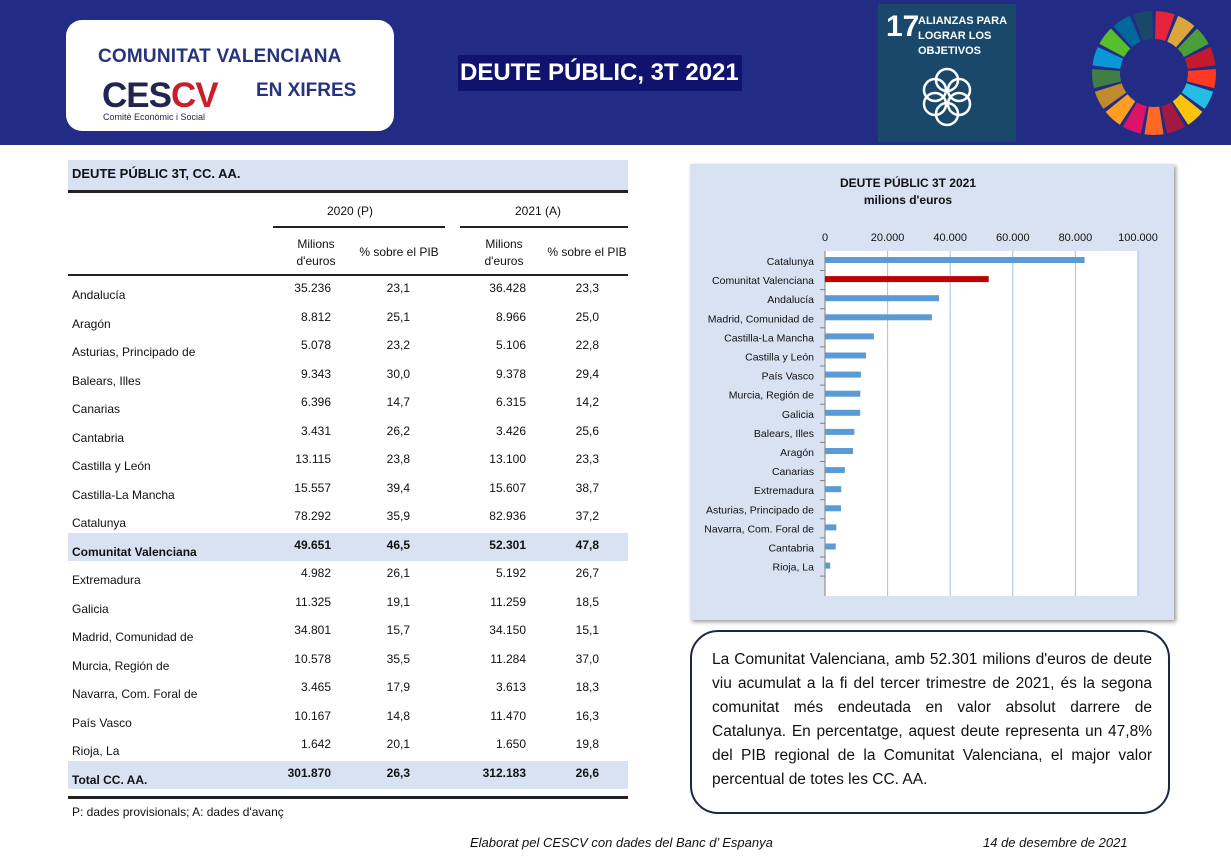  I want to click on pct-2021: 26,7, so click(587, 573).